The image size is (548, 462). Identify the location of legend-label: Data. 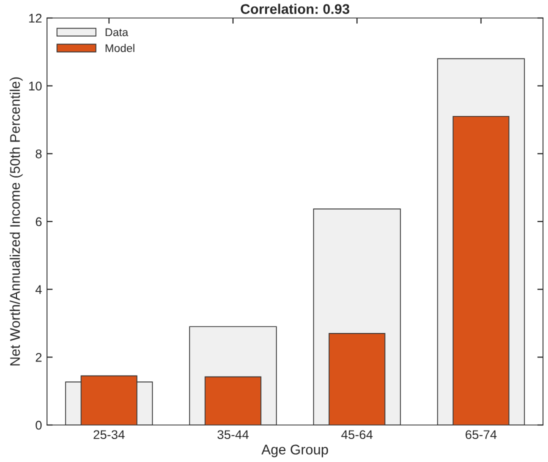
(117, 32).